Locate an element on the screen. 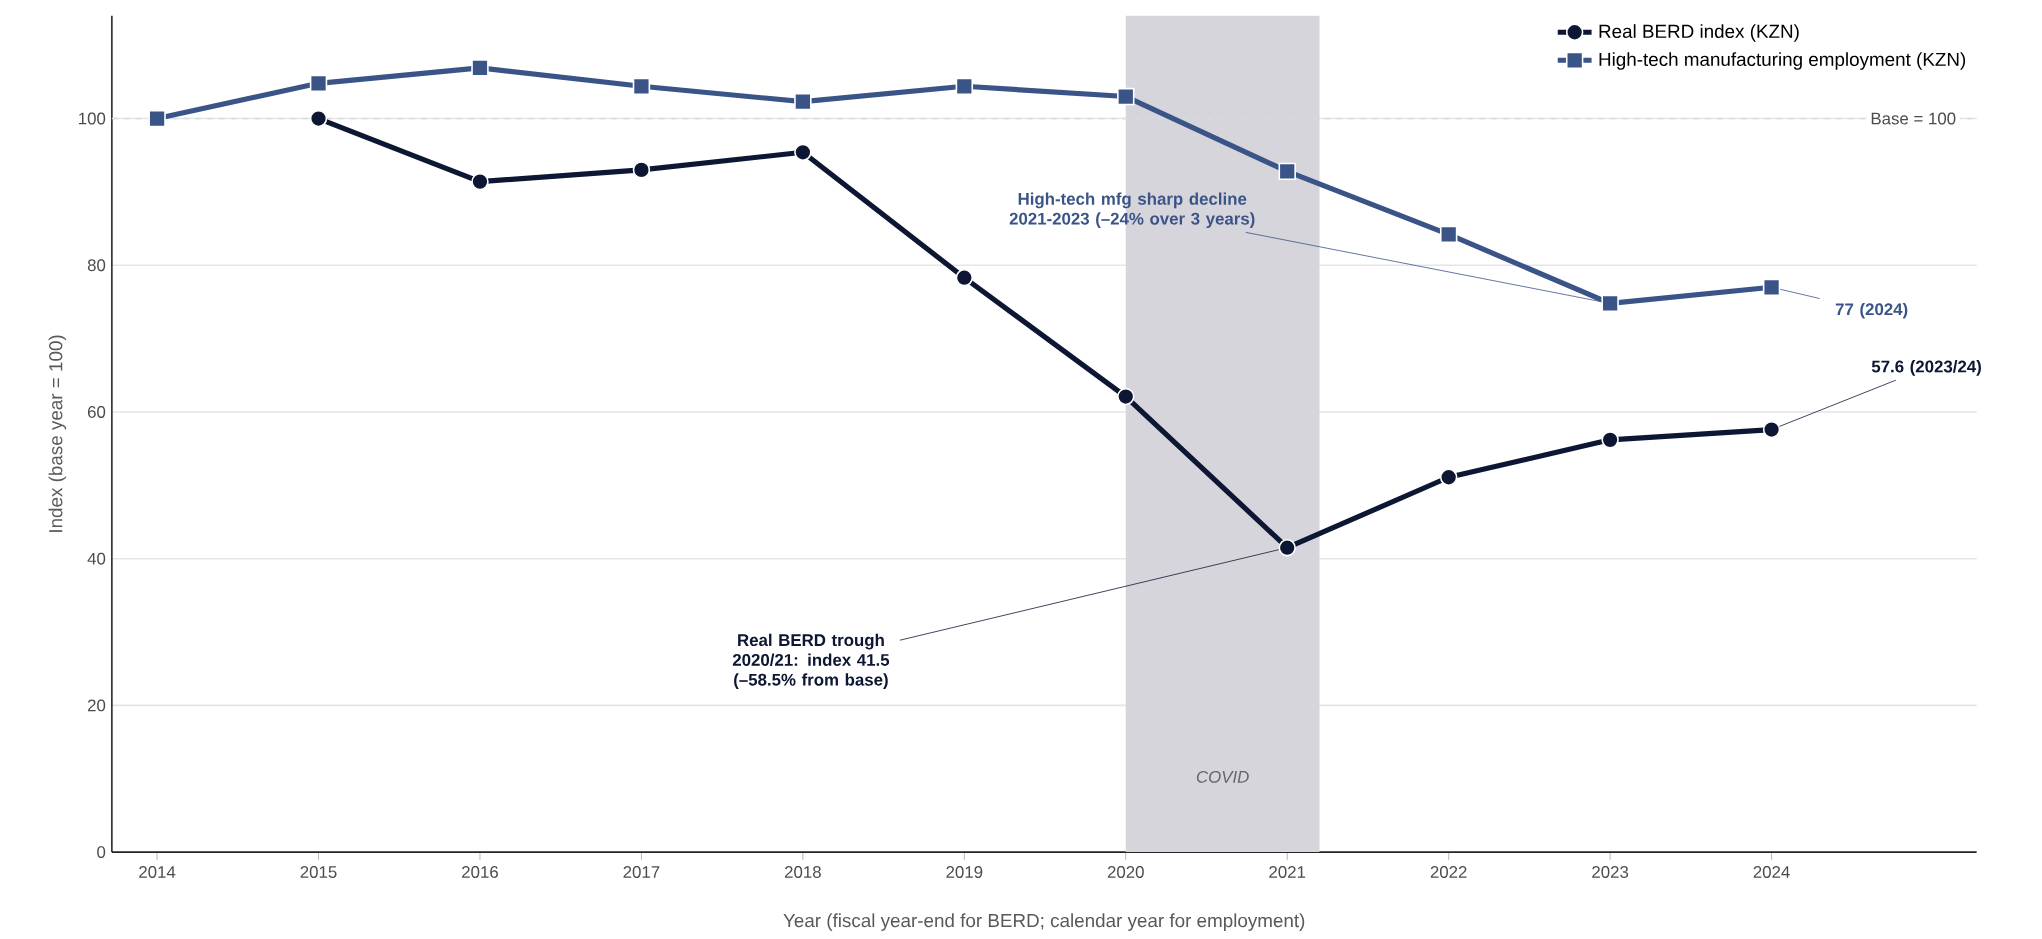  annotation: 77 (2024) is located at coordinates (1871, 310).